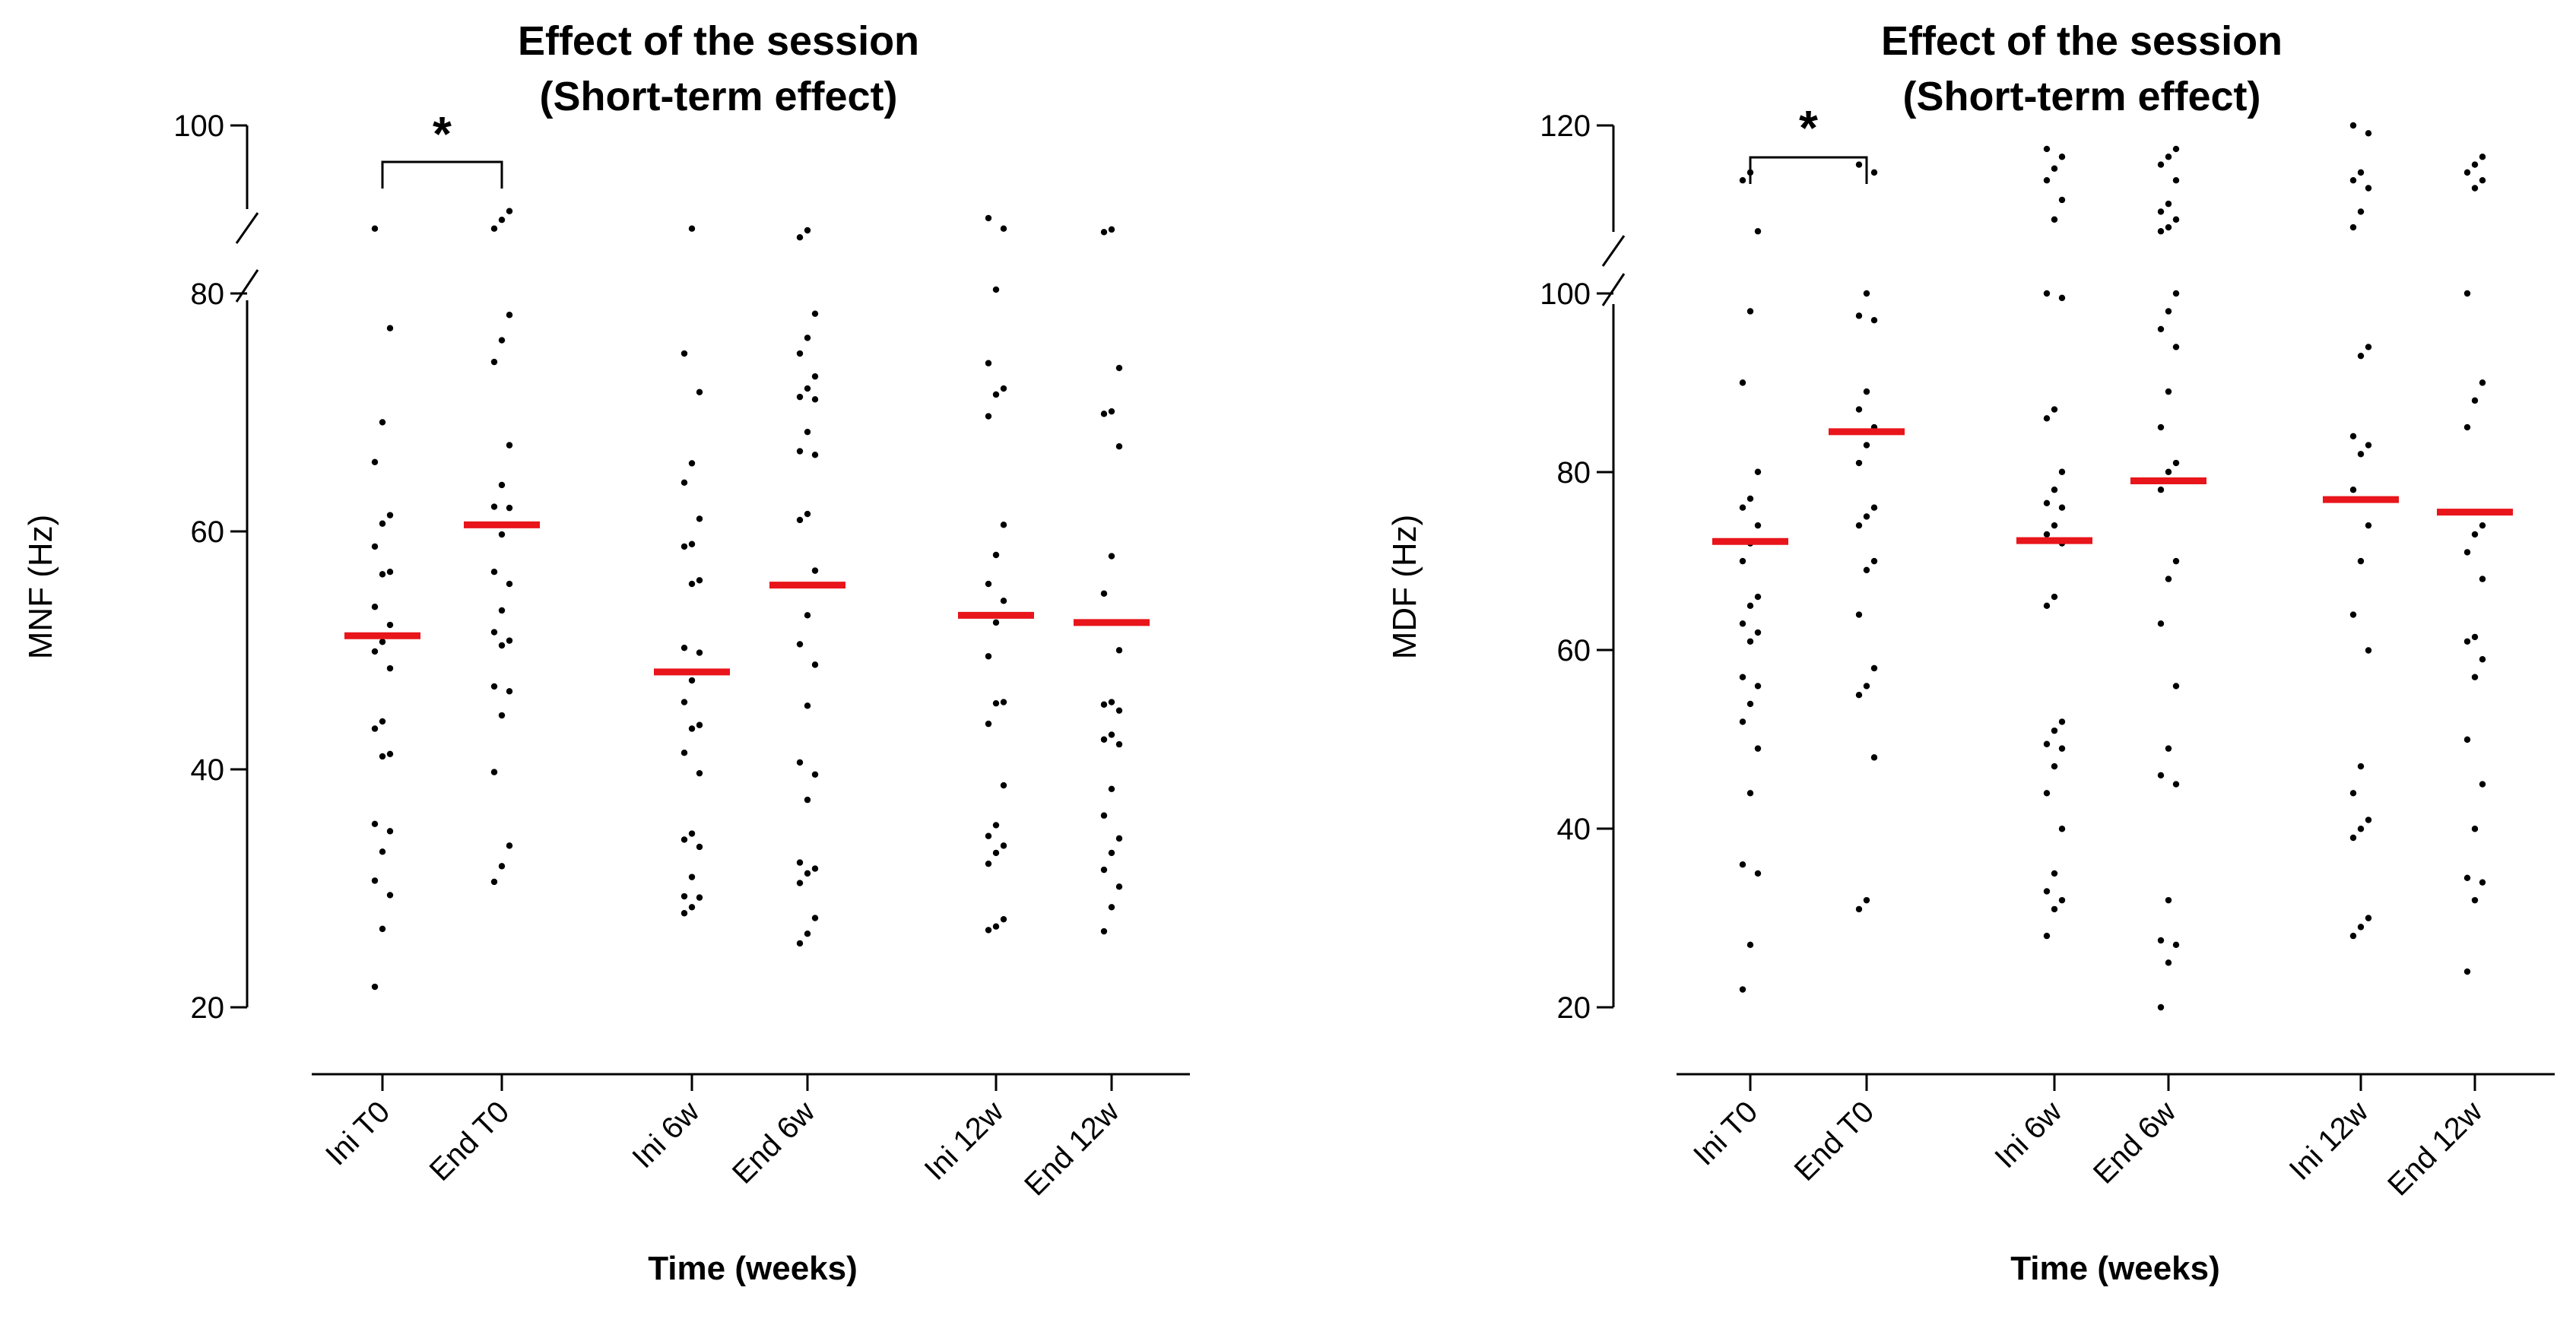  I want to click on y-tick-label: 20, so click(208, 1008).